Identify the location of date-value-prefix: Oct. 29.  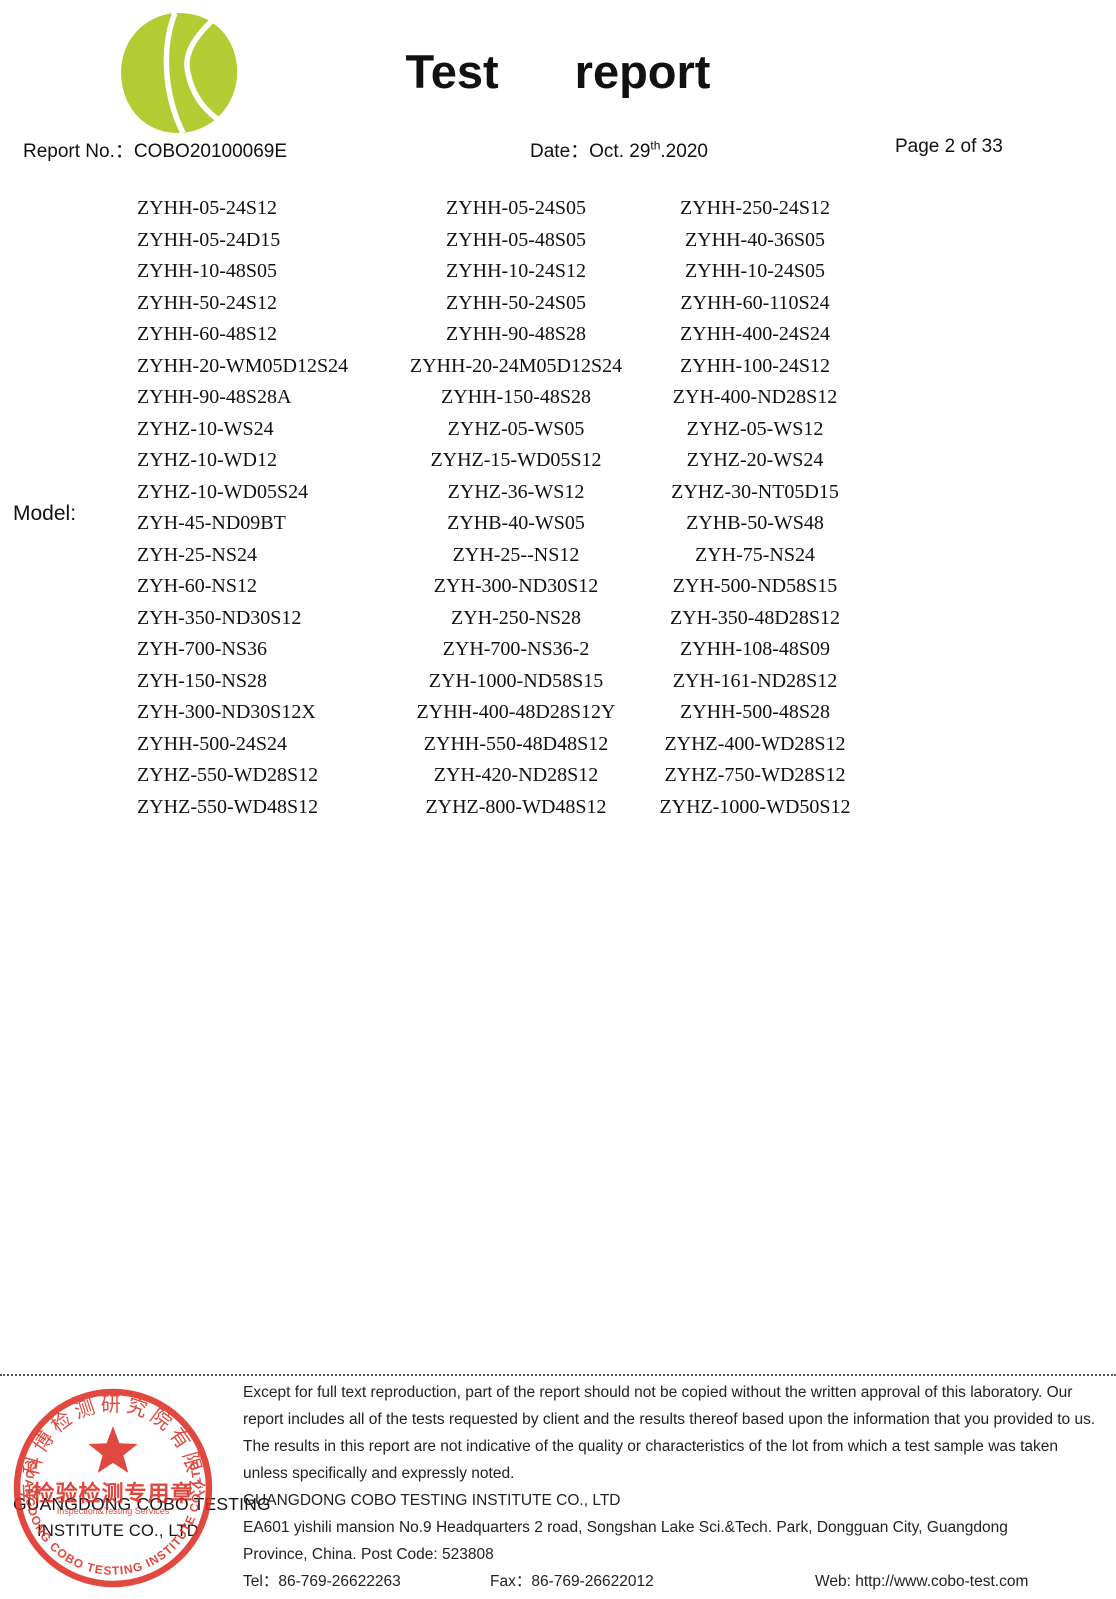
(620, 151).